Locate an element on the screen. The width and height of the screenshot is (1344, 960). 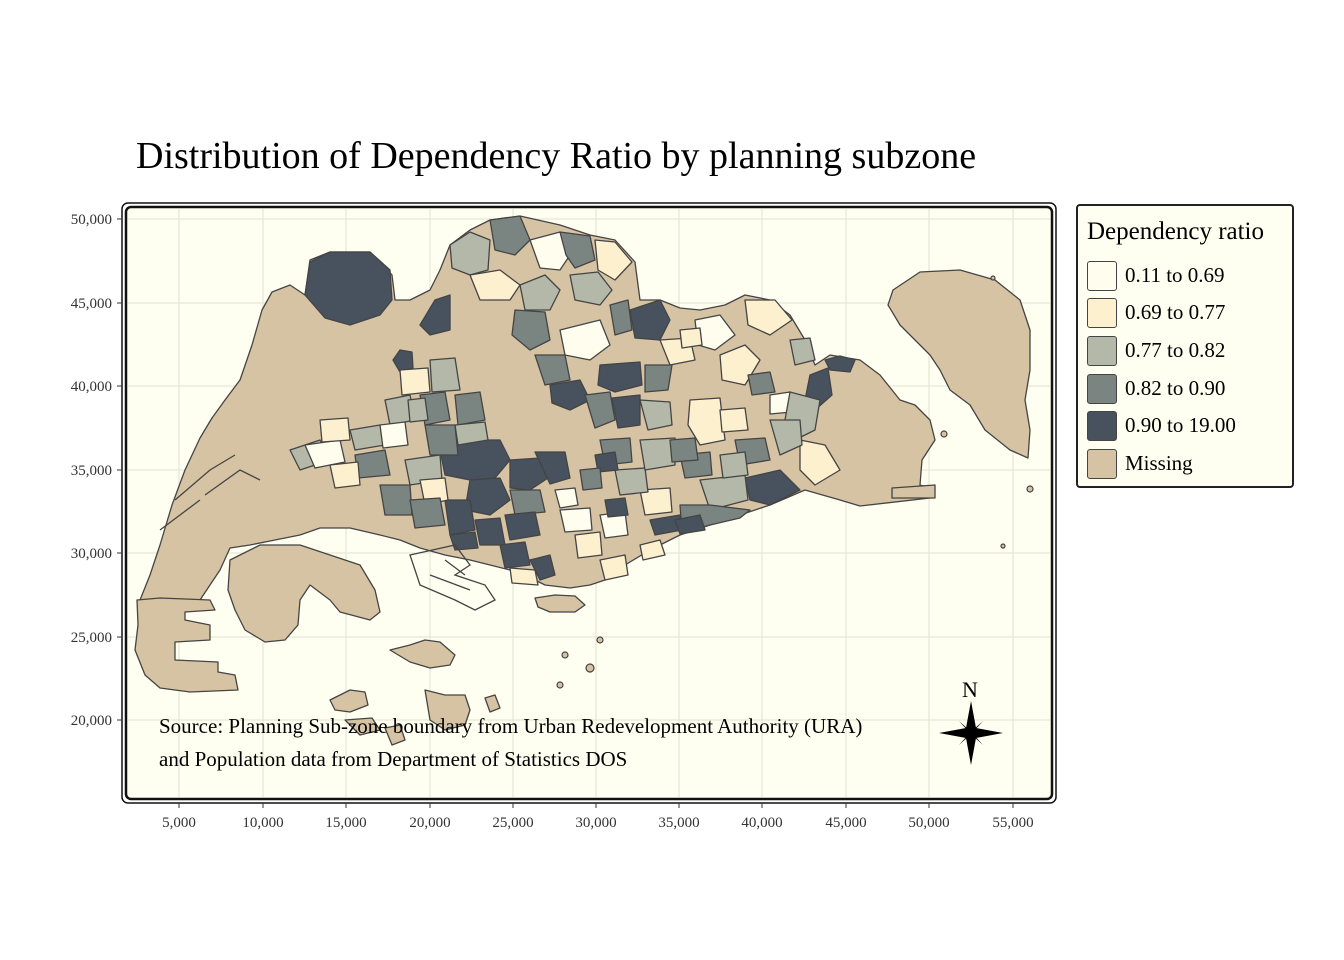
aljunied-grey is located at coordinates (734, 465).